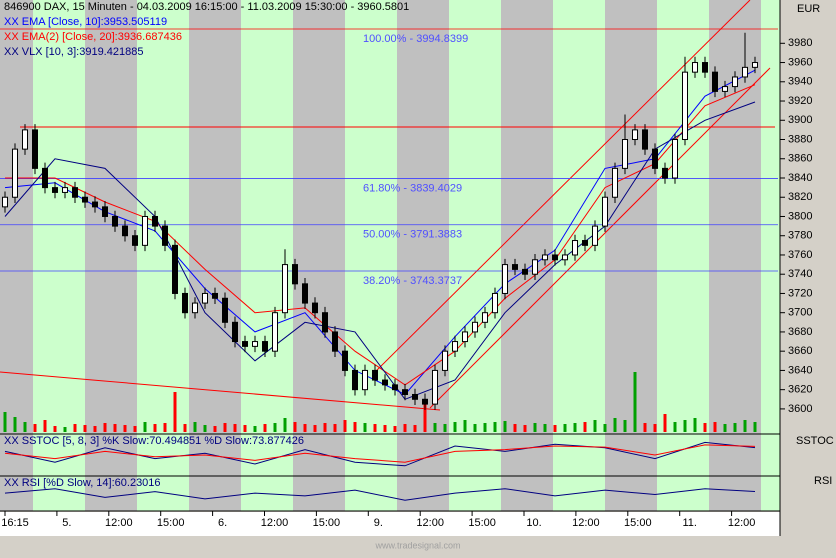  What do you see at coordinates (800, 159) in the screenshot?
I see `y-tick-label: 3860` at bounding box center [800, 159].